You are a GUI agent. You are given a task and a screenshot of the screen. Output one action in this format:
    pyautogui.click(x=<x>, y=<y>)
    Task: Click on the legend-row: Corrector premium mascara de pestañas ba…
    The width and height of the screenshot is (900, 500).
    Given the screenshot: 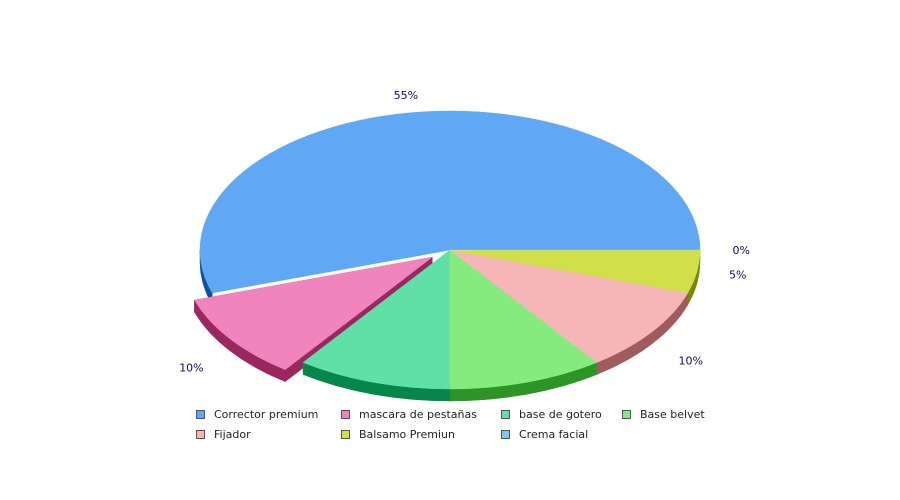 What is the action you would take?
    pyautogui.click(x=466, y=414)
    